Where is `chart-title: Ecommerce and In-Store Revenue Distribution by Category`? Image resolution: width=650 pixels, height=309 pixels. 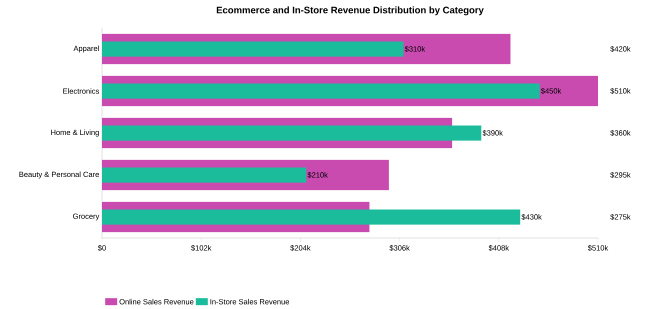
chart-title: Ecommerce and In-Store Revenue Distribution by Category is located at coordinates (350, 11).